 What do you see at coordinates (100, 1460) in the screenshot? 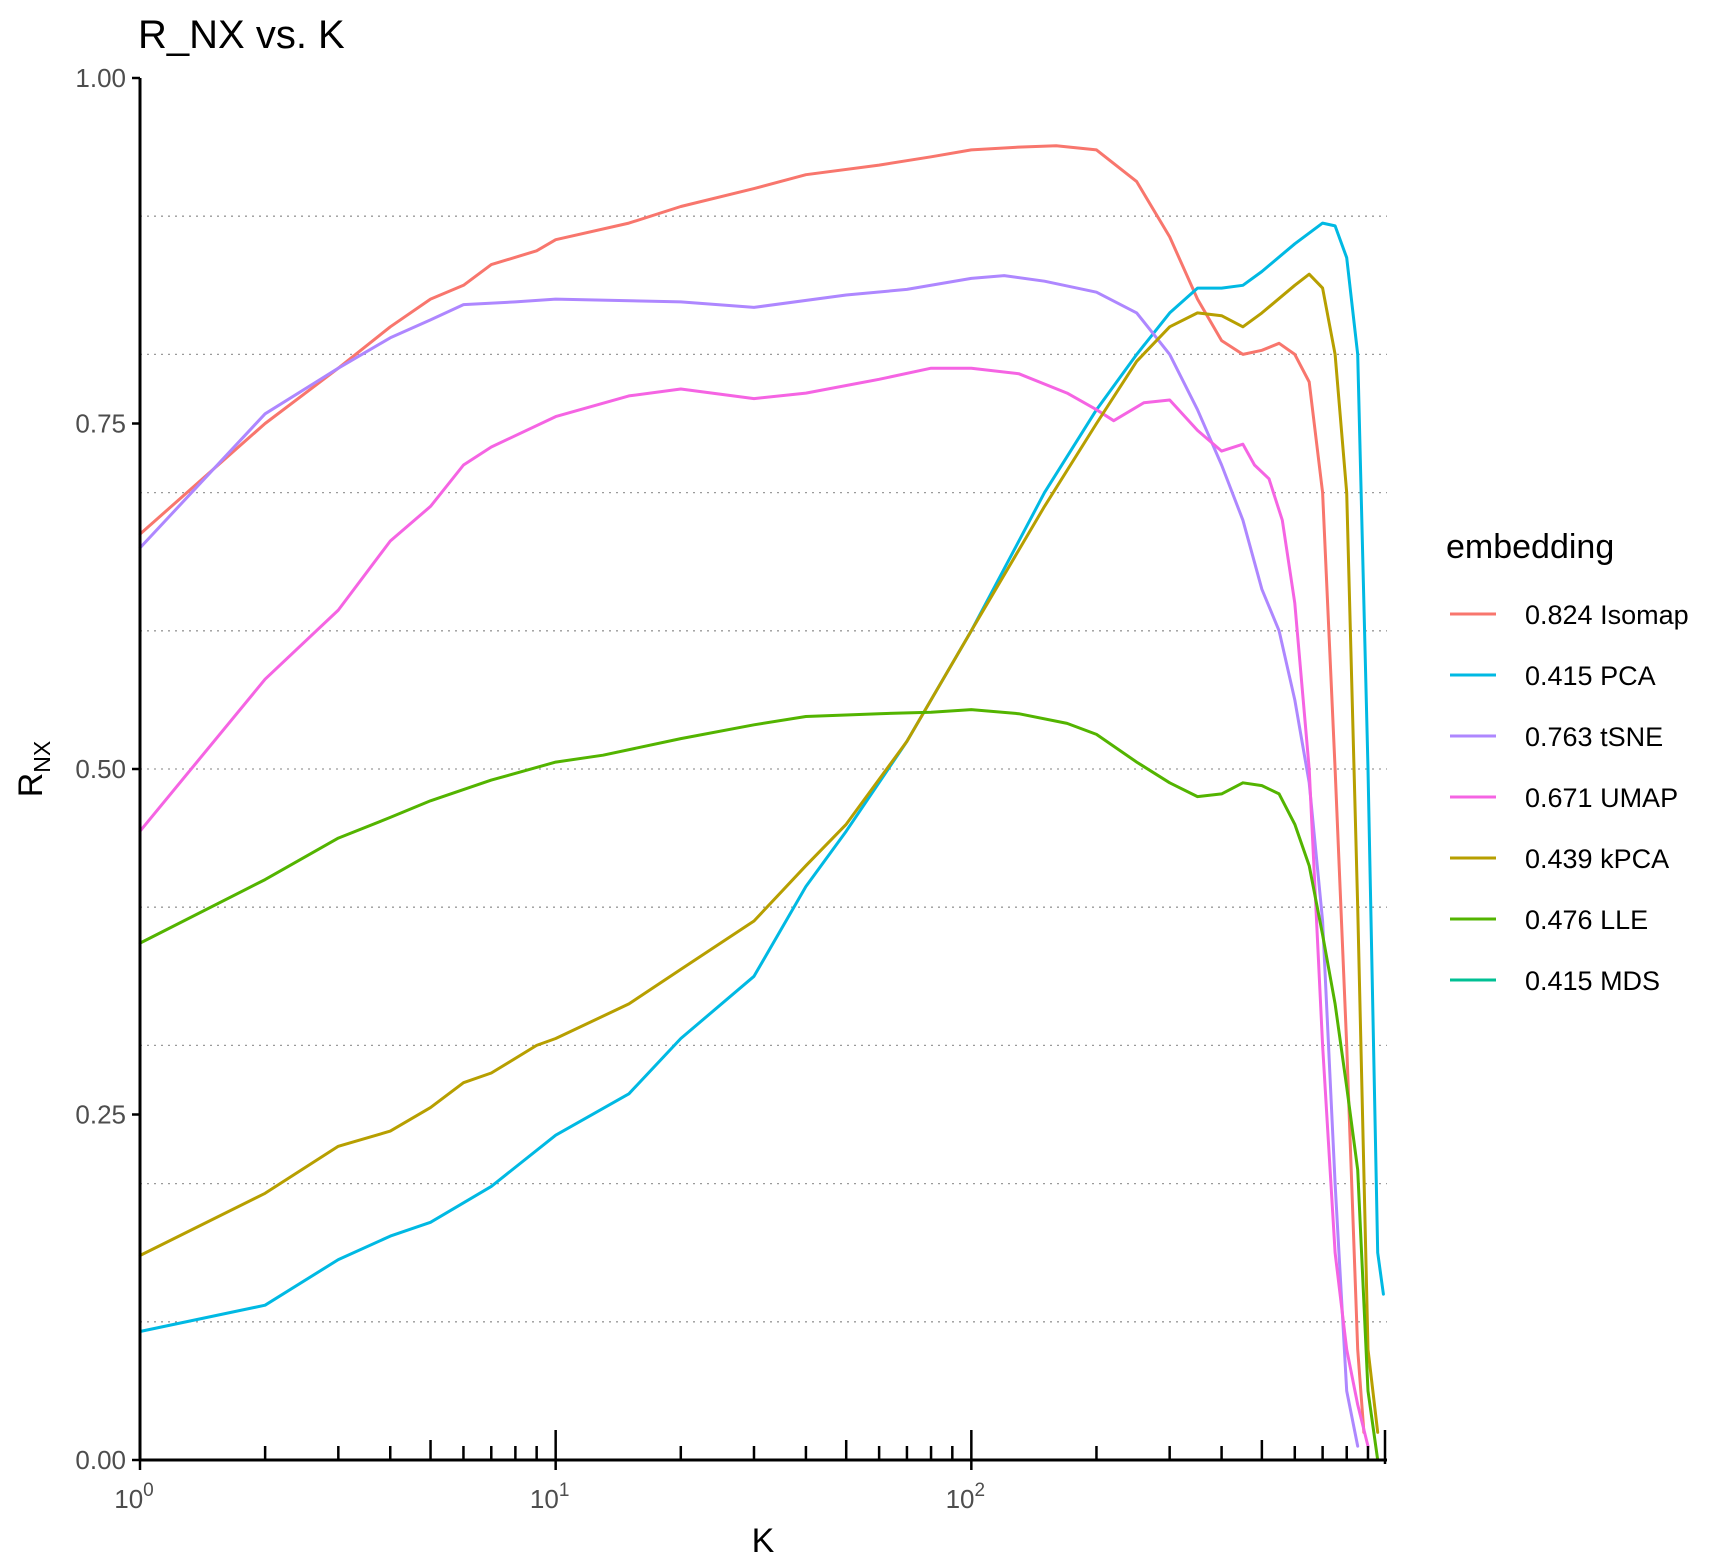
I see `y-tick-label: 0.00` at bounding box center [100, 1460].